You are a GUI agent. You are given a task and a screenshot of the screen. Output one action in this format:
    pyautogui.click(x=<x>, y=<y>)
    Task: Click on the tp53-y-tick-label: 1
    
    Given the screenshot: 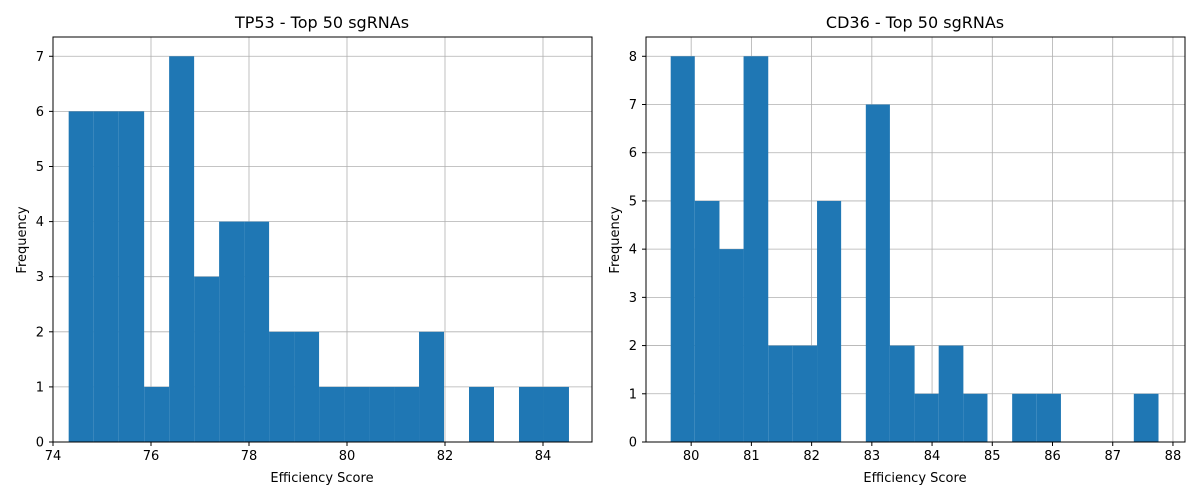 What is the action you would take?
    pyautogui.click(x=40, y=387)
    